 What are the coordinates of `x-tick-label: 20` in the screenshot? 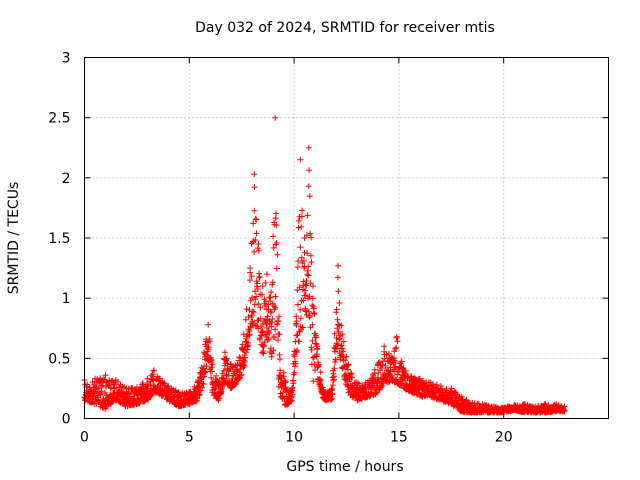 It's located at (504, 438).